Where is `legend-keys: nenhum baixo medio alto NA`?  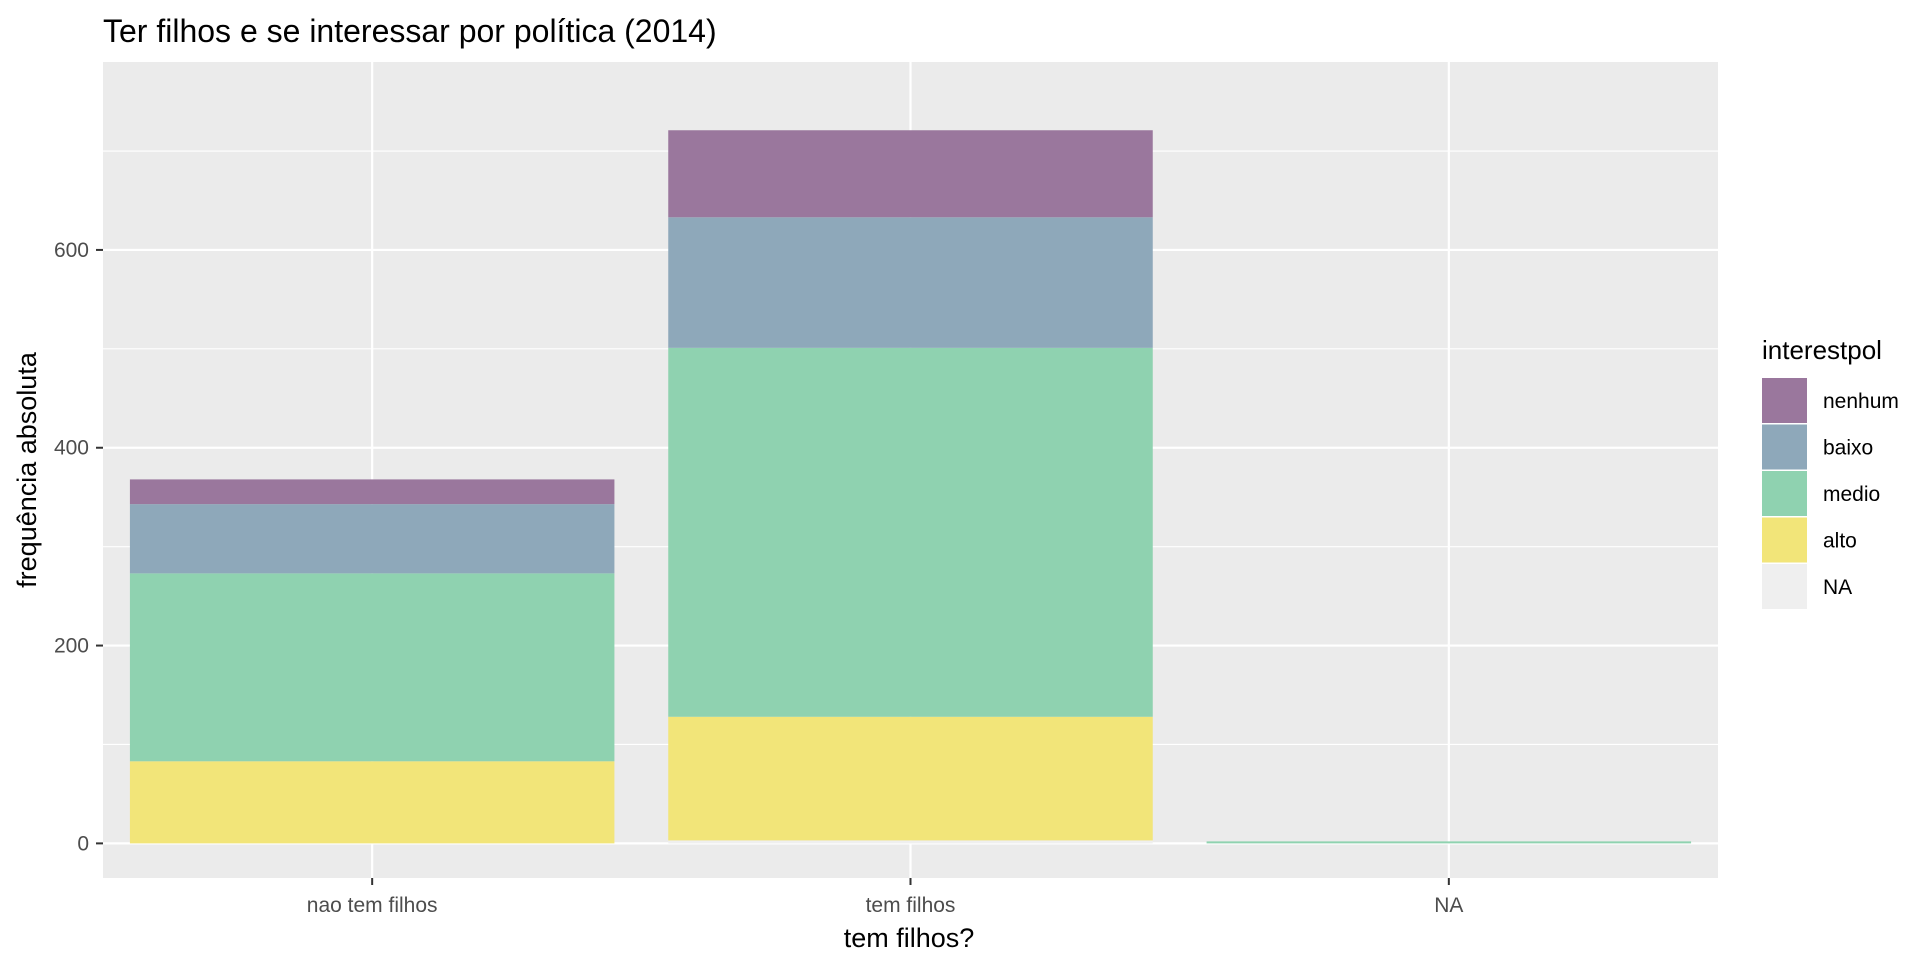 legend-keys: nenhum baixo medio alto NA is located at coordinates (1830, 493).